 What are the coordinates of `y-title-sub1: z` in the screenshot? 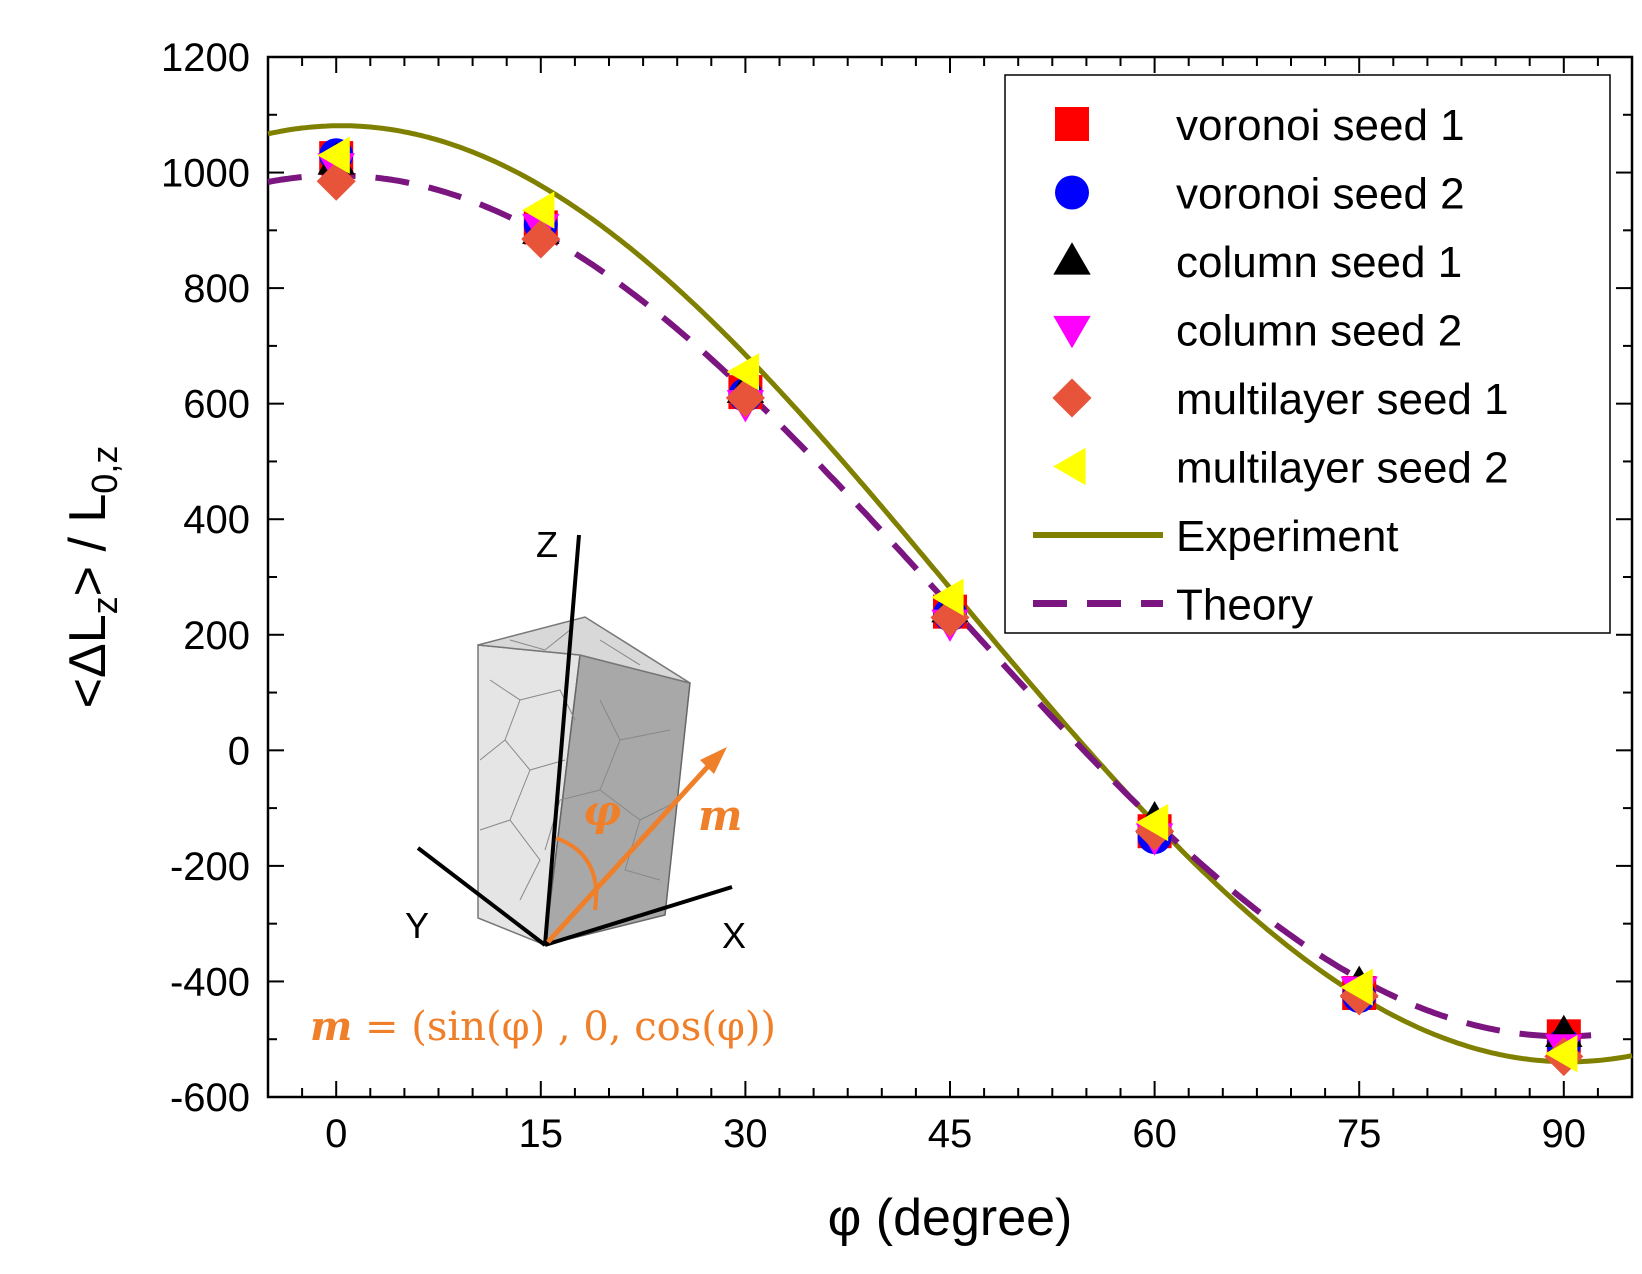 It's located at (104, 605).